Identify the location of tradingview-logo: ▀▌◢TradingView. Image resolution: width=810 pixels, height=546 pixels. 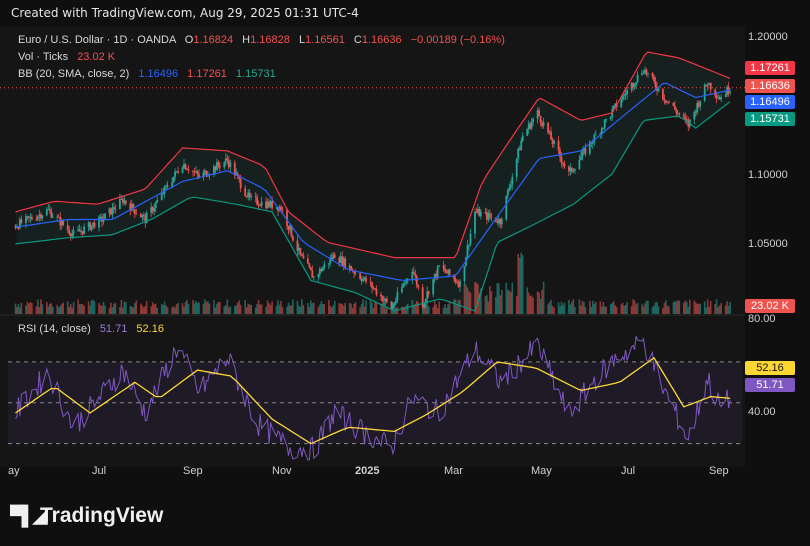
(86, 516).